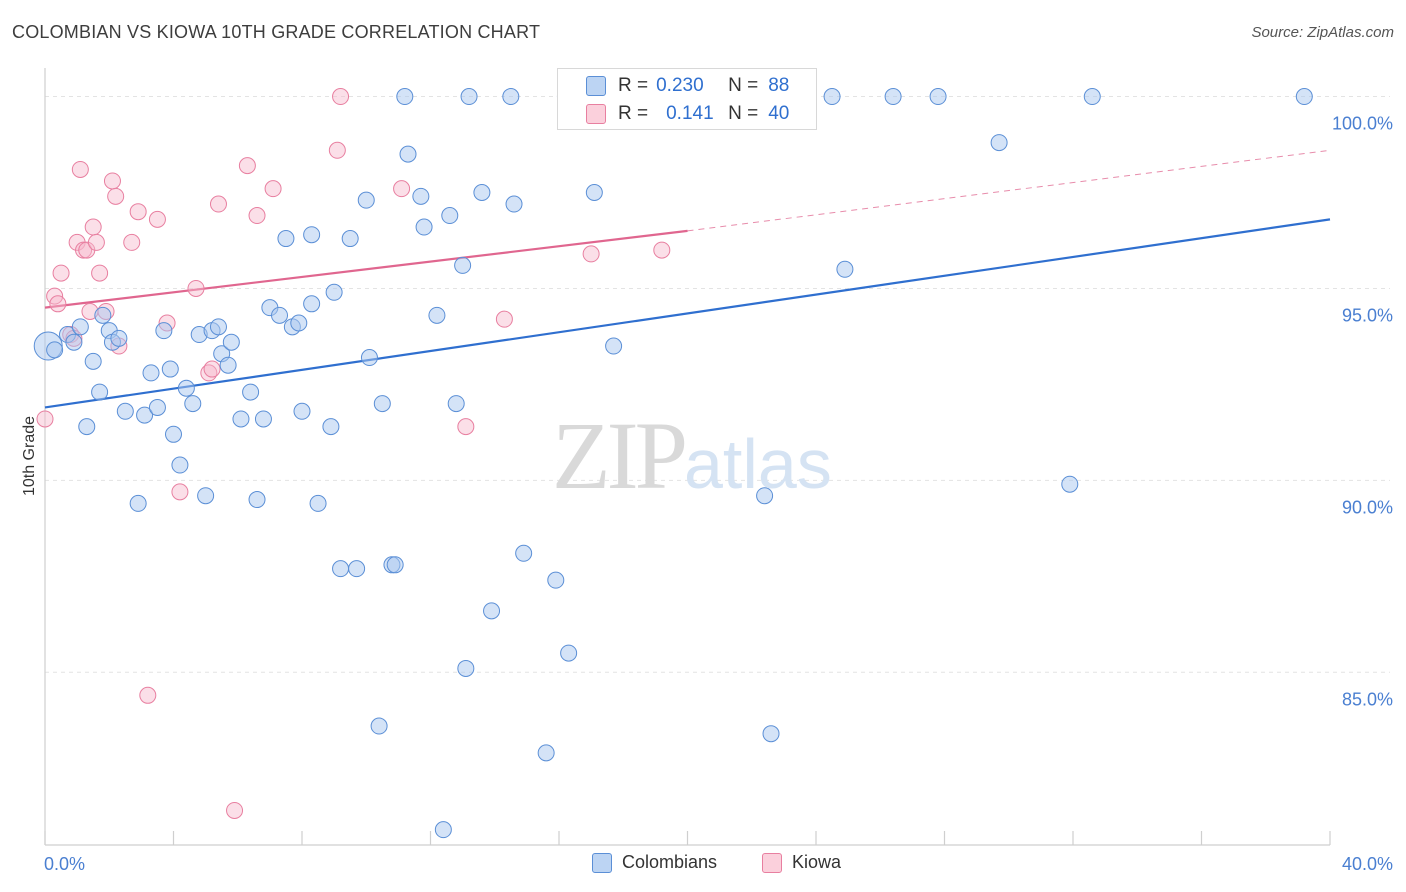 This screenshot has width=1406, height=892. I want to click on legend-label: Kiowa, so click(817, 862).